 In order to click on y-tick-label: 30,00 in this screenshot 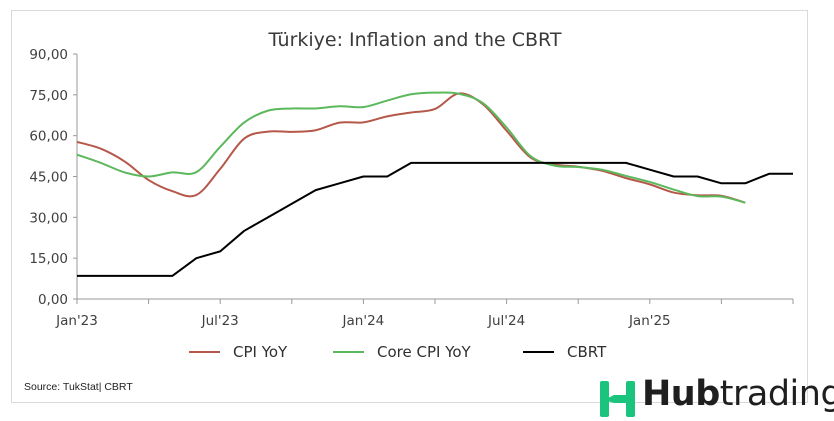, I will do `click(48, 218)`.